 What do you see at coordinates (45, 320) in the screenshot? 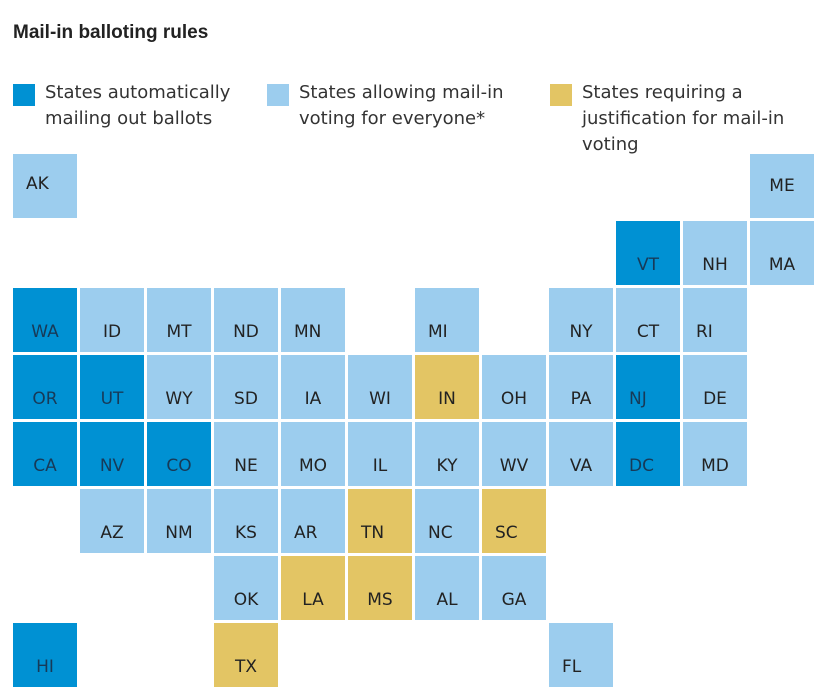
I see `state-tile-wa: WA` at bounding box center [45, 320].